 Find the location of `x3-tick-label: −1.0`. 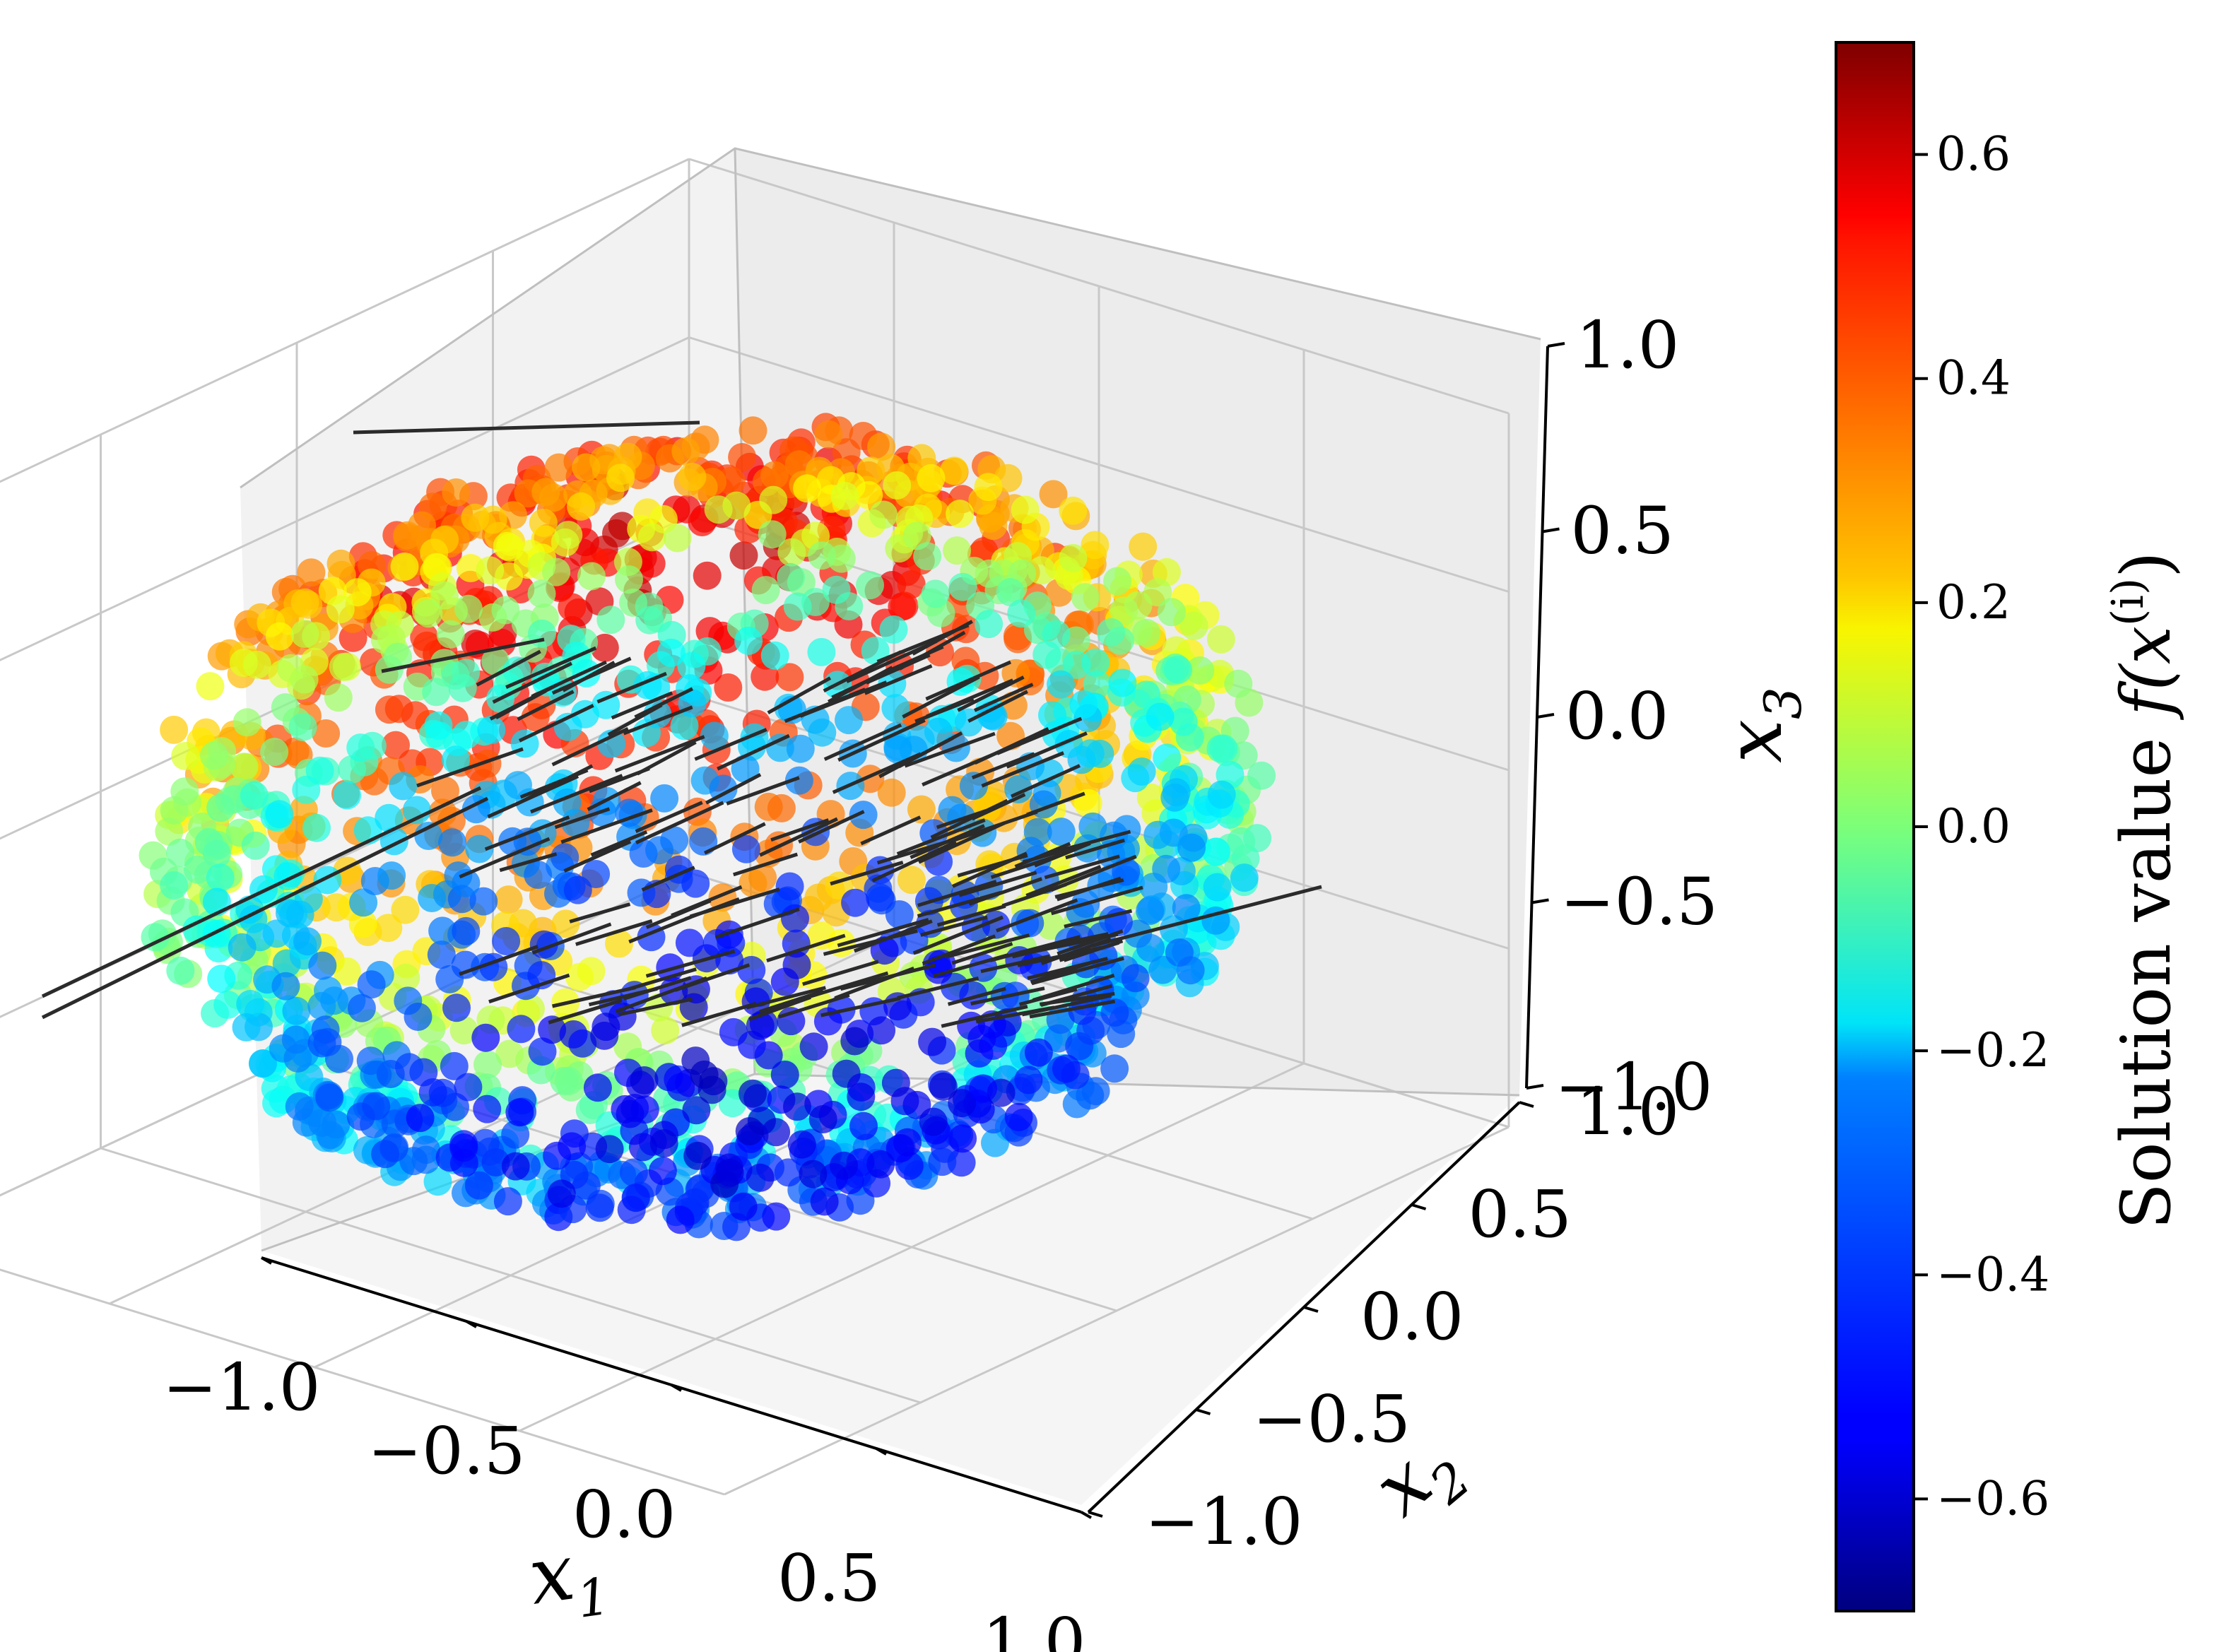

x3-tick-label: −1.0 is located at coordinates (1633, 1087).